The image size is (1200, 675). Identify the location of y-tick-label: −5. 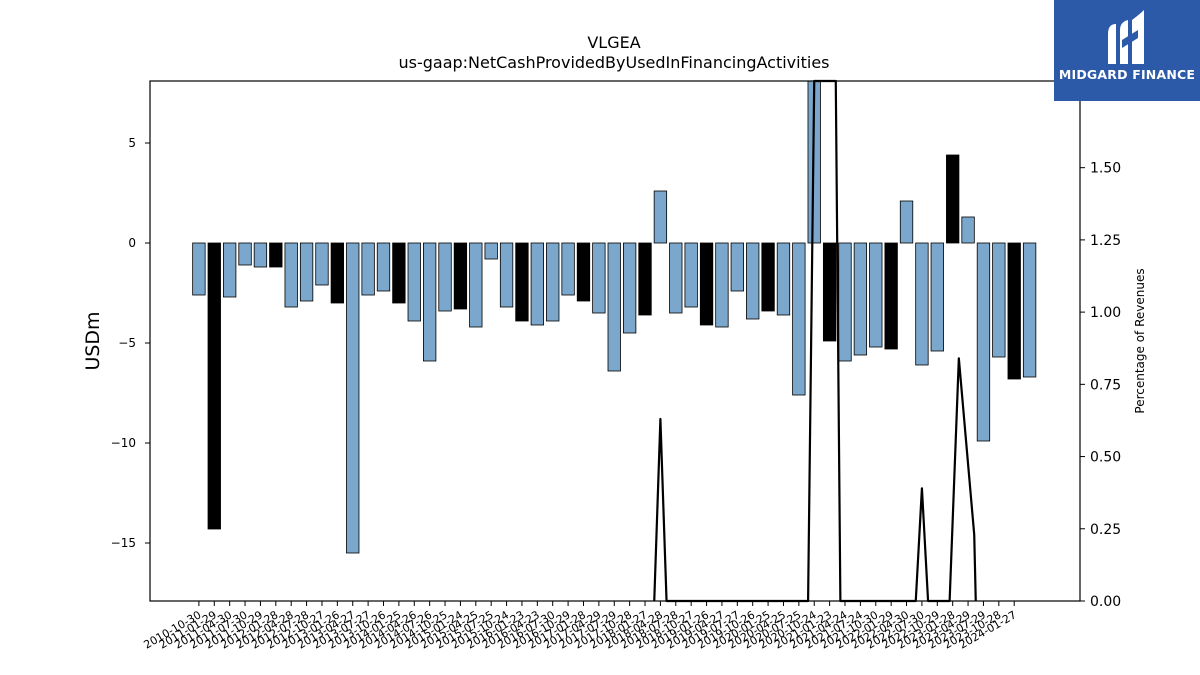
(127, 343).